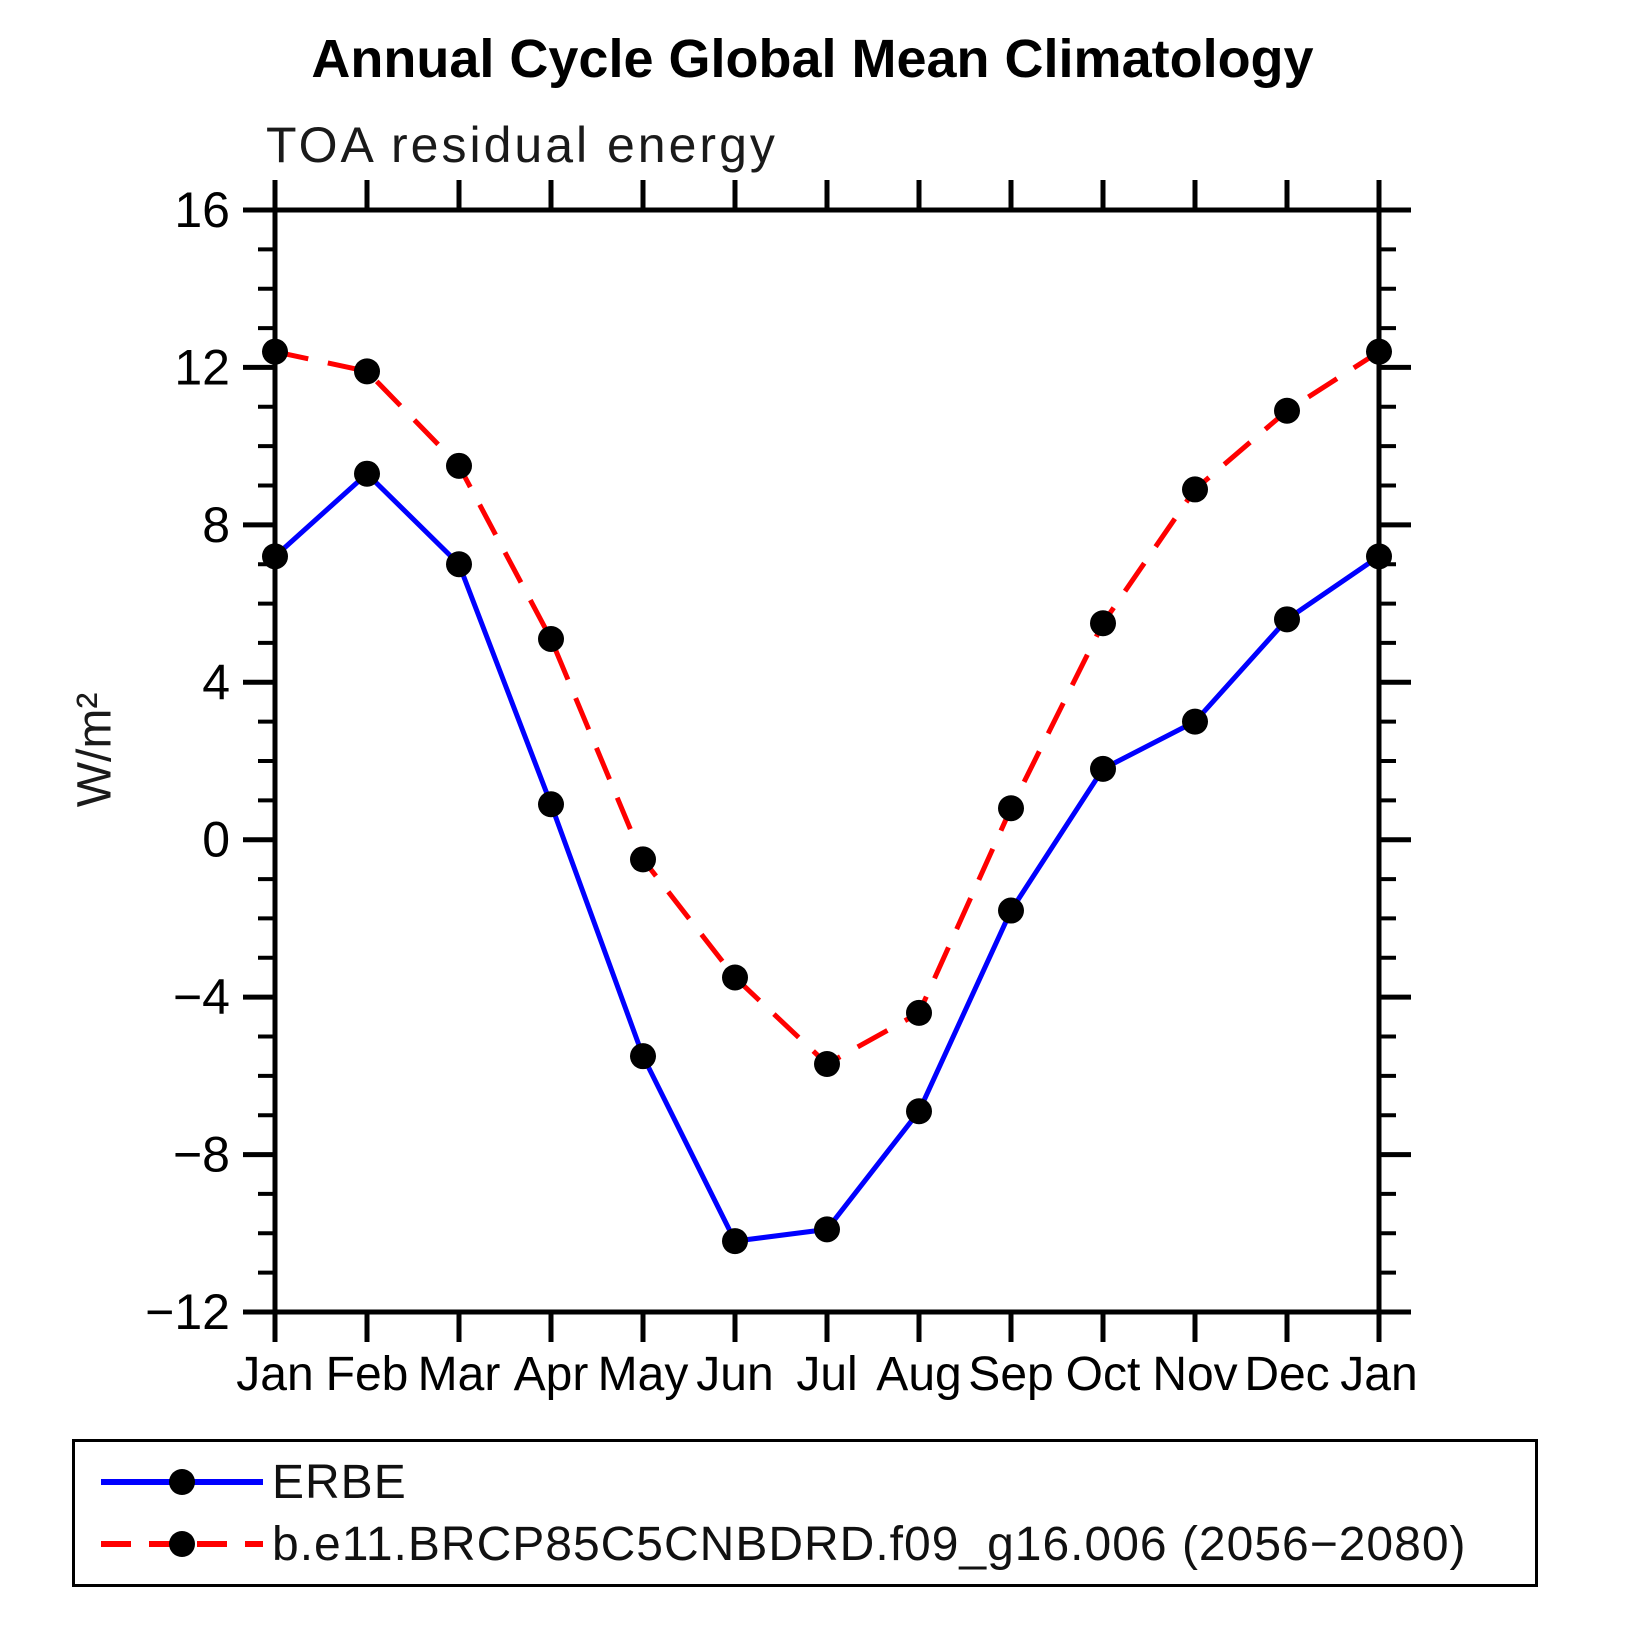 The height and width of the screenshot is (1625, 1625). Describe the element at coordinates (202, 210) in the screenshot. I see `y-tick-label: 16` at that location.